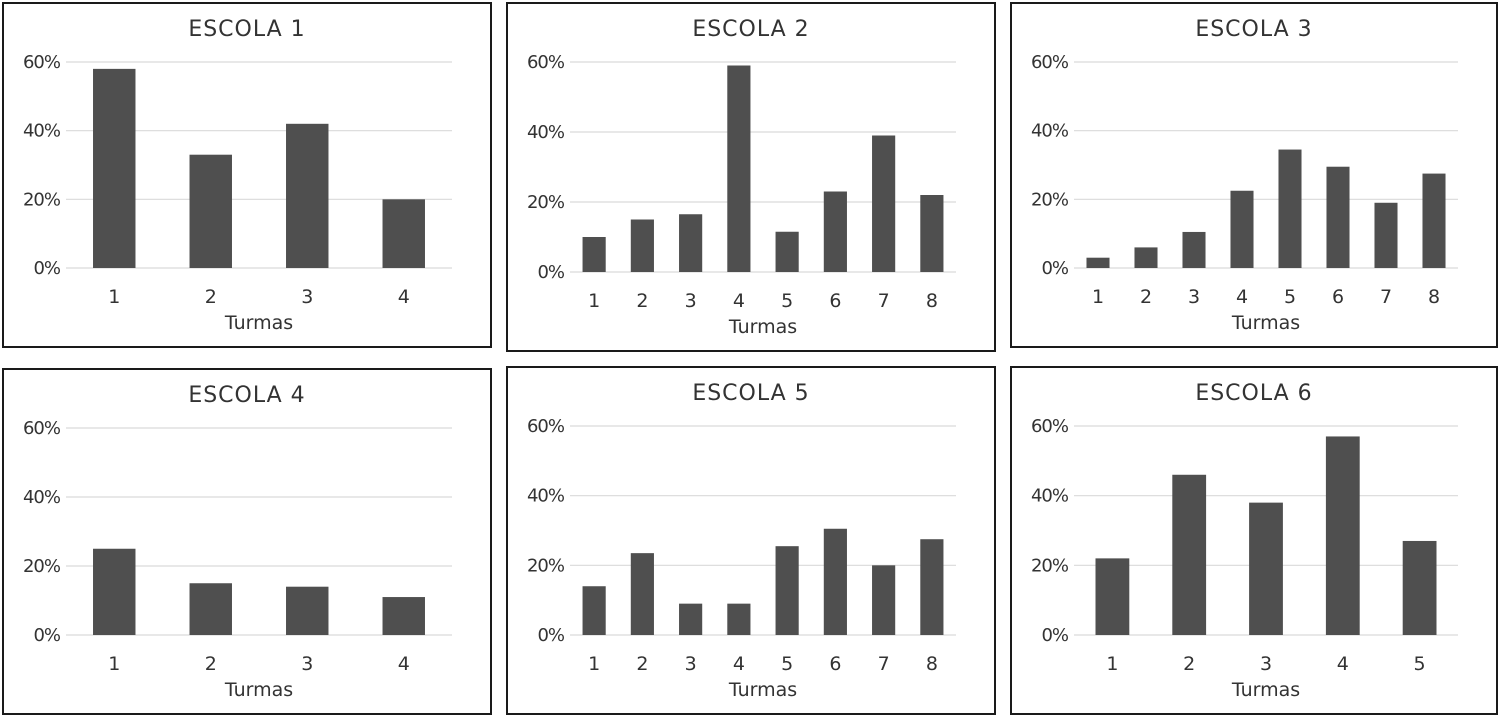 This screenshot has width=1500, height=717. I want to click on chart-escola-3: ESCOLA 3 0% 20% 40% 60% 1 2 3 4 5 6 7 8 Turmas, so click(1244, 175).